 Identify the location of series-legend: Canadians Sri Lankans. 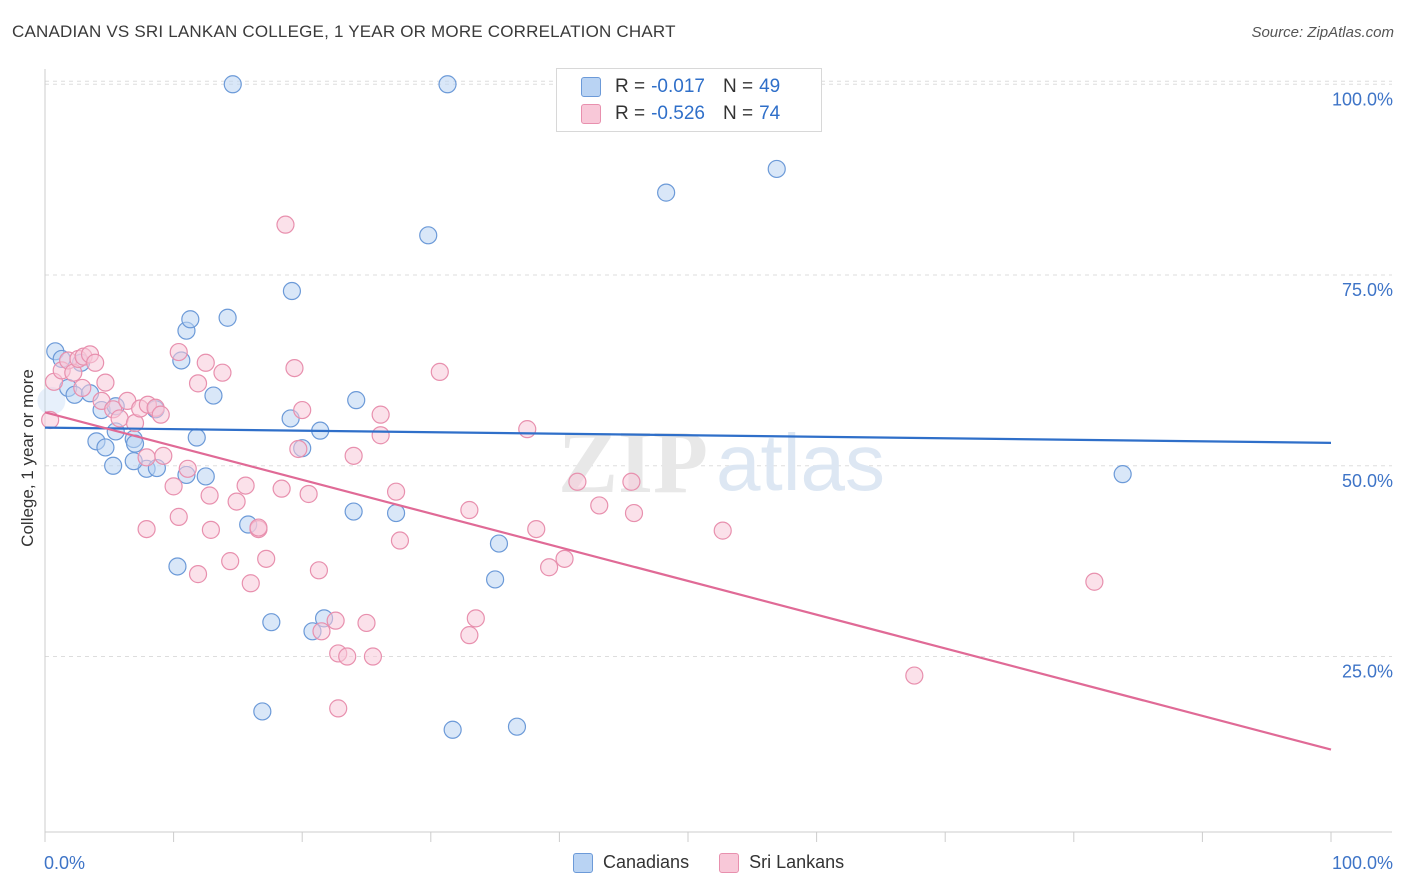
(723, 862).